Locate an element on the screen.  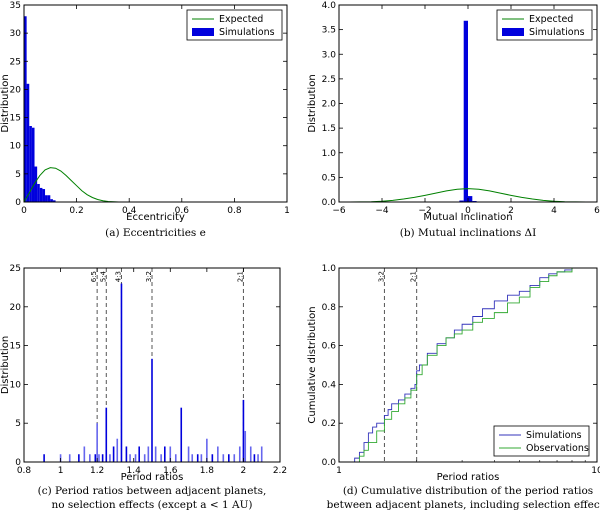
x-tick-label: 0.6 is located at coordinates (182, 211).